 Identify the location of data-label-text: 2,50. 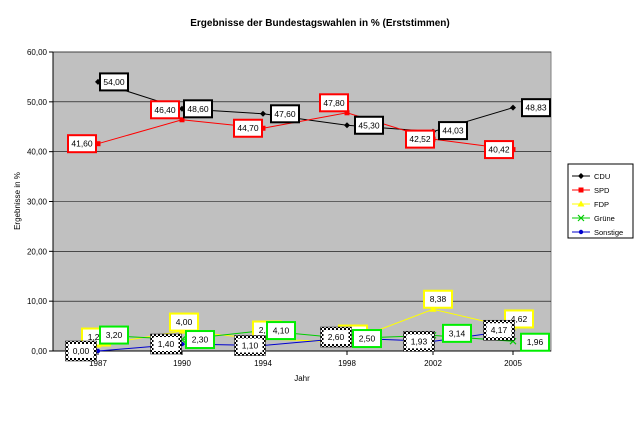
(367, 339).